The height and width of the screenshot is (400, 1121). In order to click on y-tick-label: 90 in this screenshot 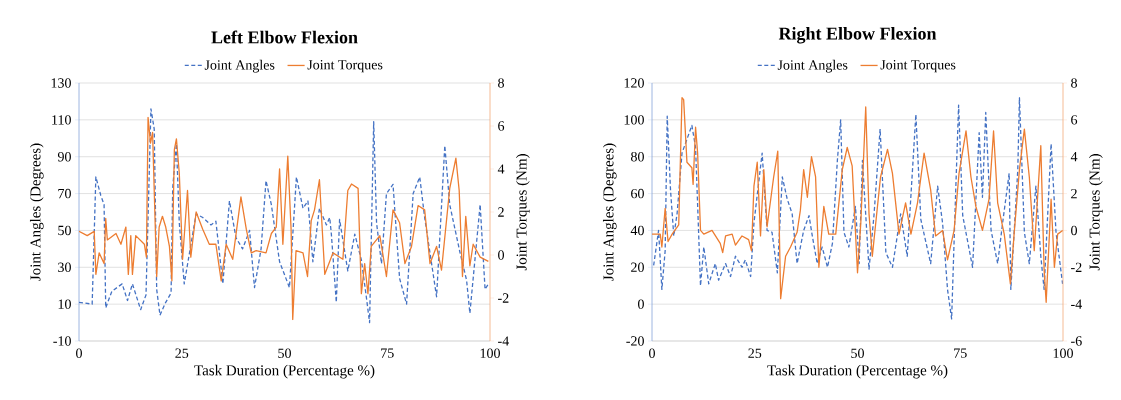, I will do `click(64, 156)`.